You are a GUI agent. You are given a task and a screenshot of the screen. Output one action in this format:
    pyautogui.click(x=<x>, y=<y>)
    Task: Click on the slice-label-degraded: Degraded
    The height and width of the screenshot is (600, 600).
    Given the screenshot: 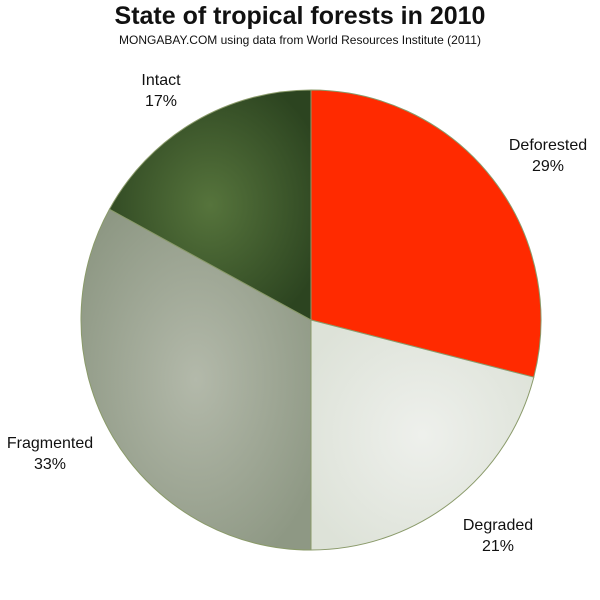 What is the action you would take?
    pyautogui.click(x=498, y=525)
    